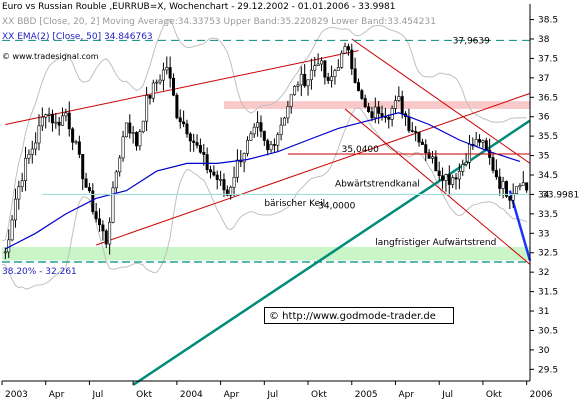 The width and height of the screenshot is (585, 406). Describe the element at coordinates (39, 272) in the screenshot. I see `level-label-fib-38: 38.20% - 32.261` at that location.